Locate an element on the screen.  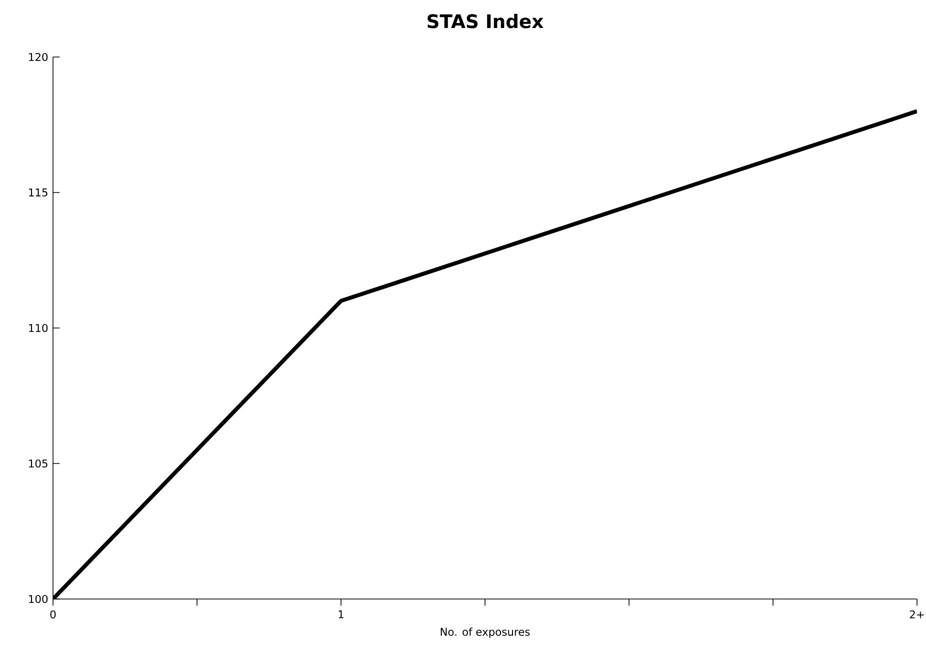
y-tick-label: 110 is located at coordinates (38, 328).